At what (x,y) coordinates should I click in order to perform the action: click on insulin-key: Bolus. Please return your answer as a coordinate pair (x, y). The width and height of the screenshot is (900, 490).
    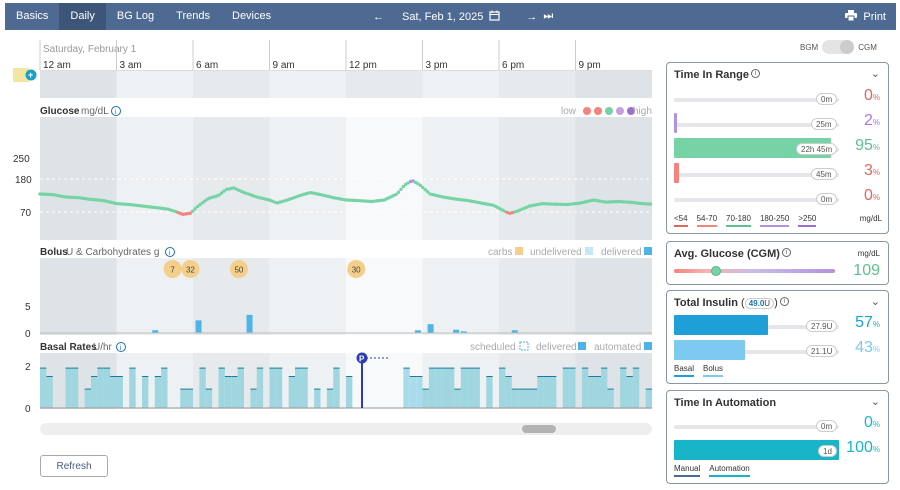
    Looking at the image, I should click on (713, 370).